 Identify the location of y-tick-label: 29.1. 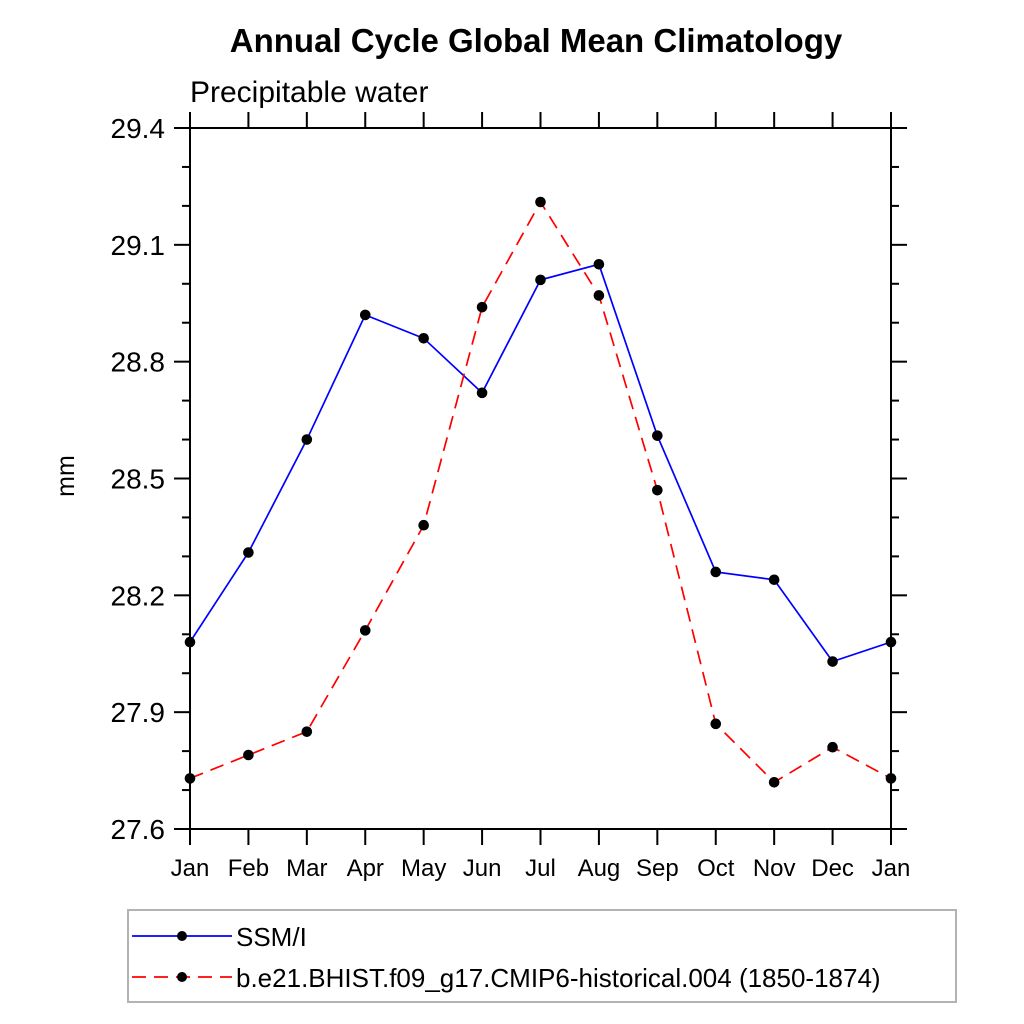
(138, 245).